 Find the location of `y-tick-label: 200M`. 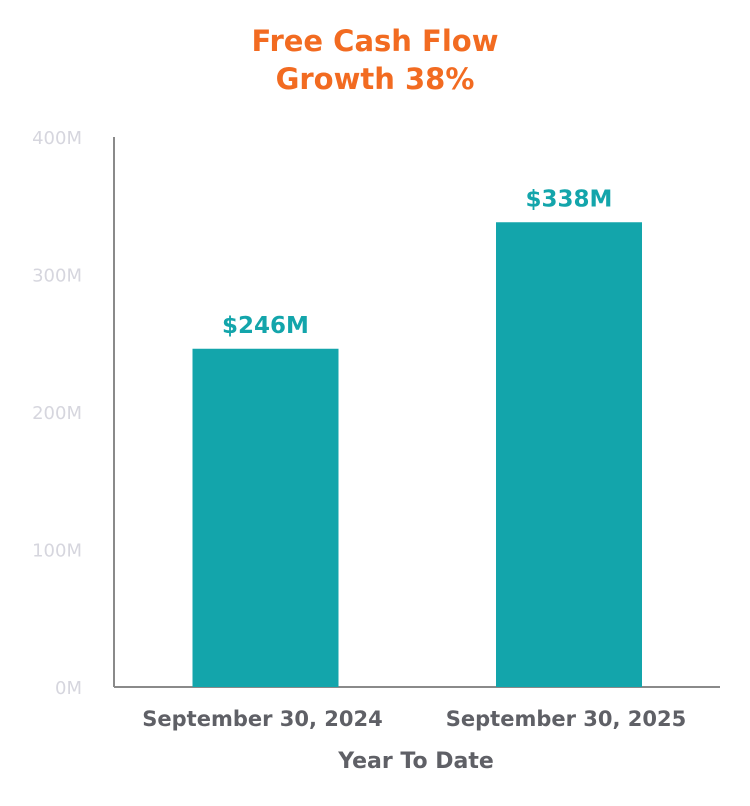

y-tick-label: 200M is located at coordinates (57, 413).